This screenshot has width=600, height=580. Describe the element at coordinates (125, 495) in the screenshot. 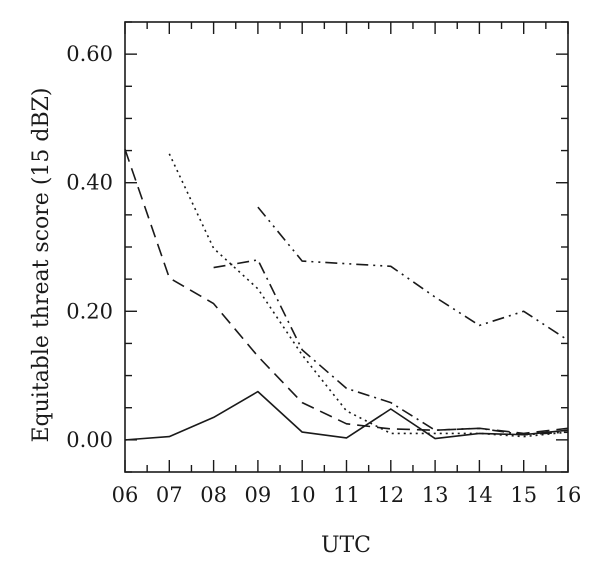

I see `x-tick-label: 06` at that location.